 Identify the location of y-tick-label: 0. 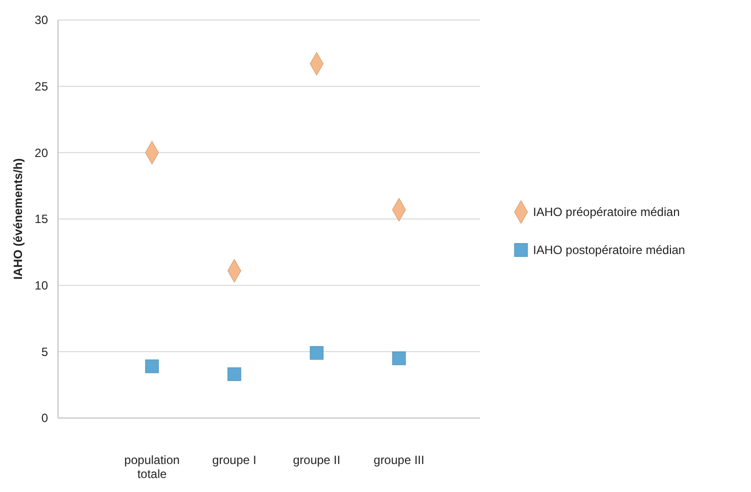
(44, 418).